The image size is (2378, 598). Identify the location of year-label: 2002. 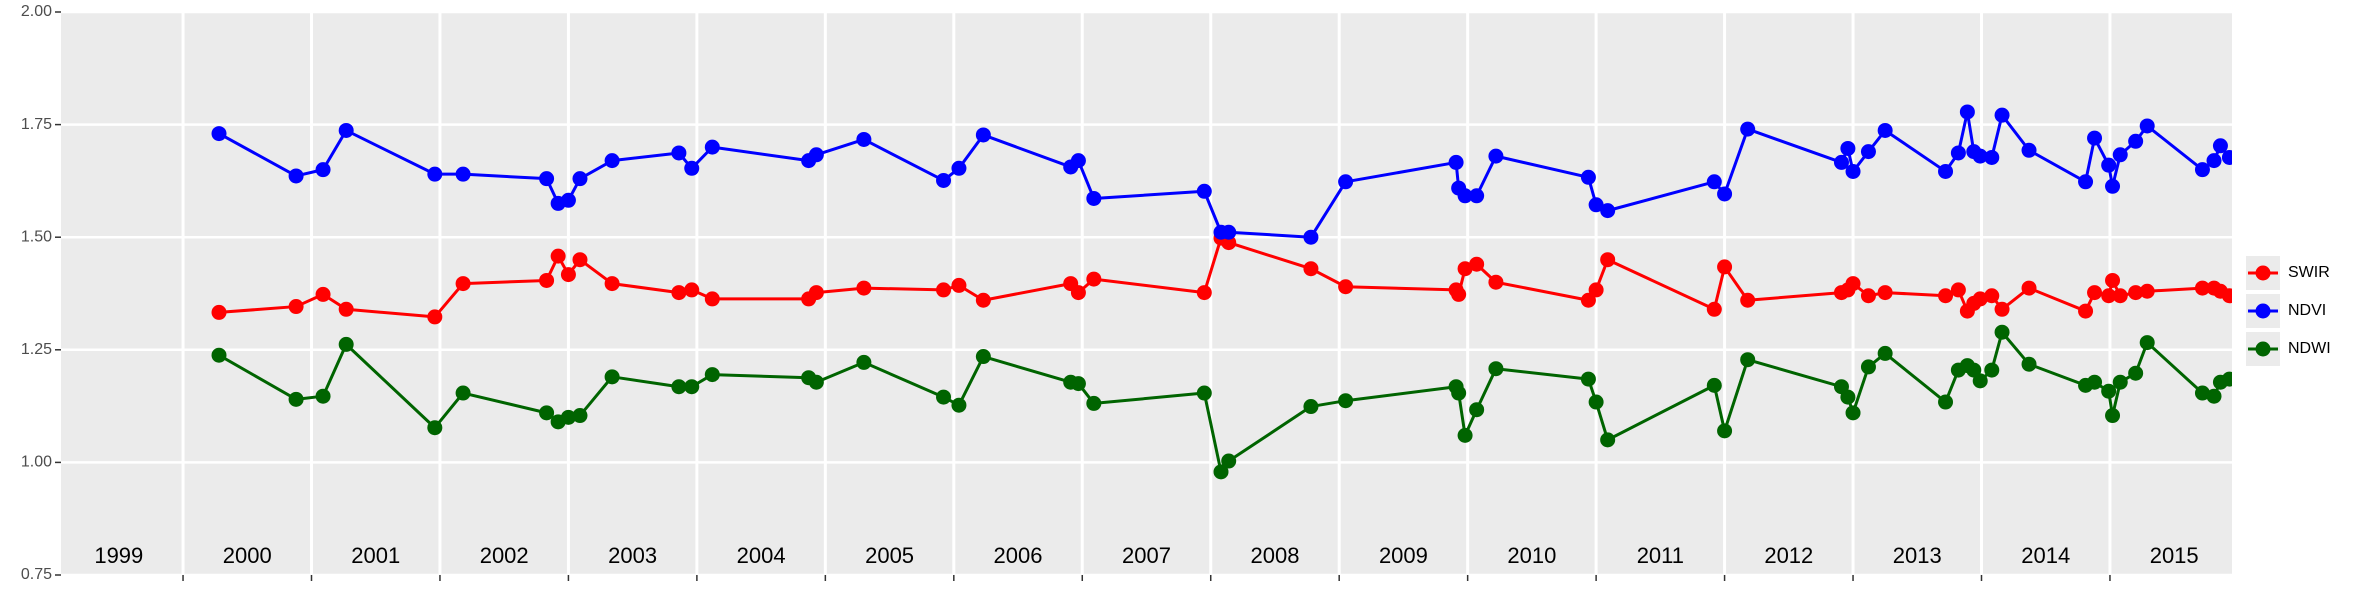
(504, 555).